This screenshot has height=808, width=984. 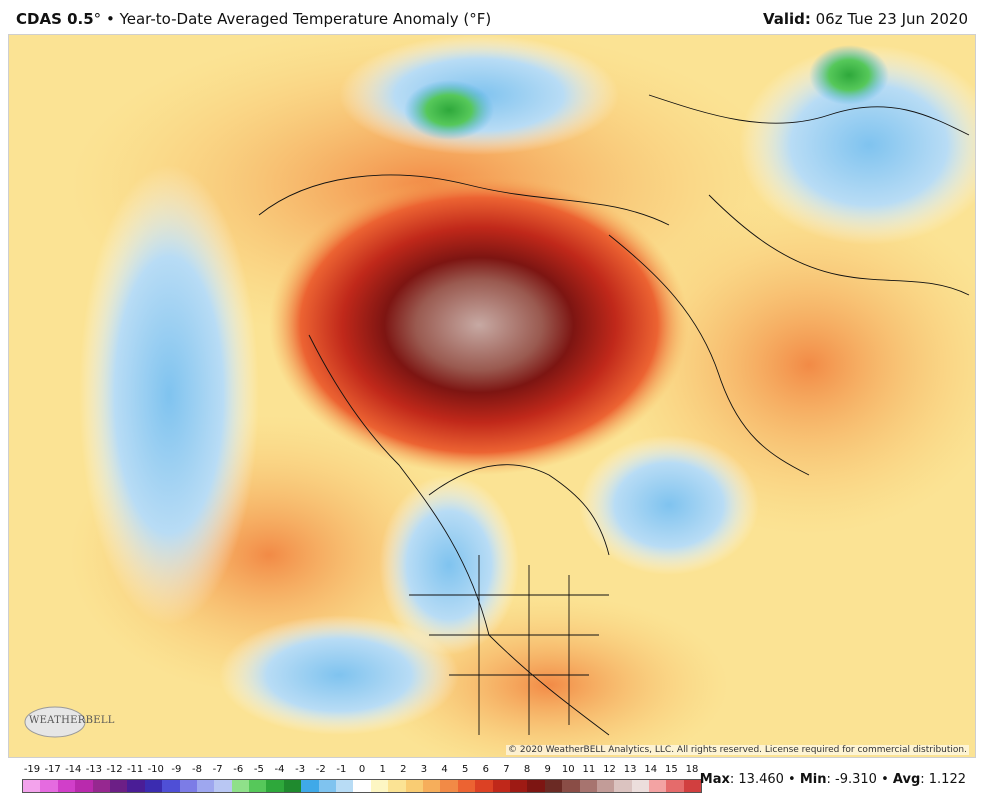 What do you see at coordinates (94, 769) in the screenshot?
I see `legend-tick-label: -13` at bounding box center [94, 769].